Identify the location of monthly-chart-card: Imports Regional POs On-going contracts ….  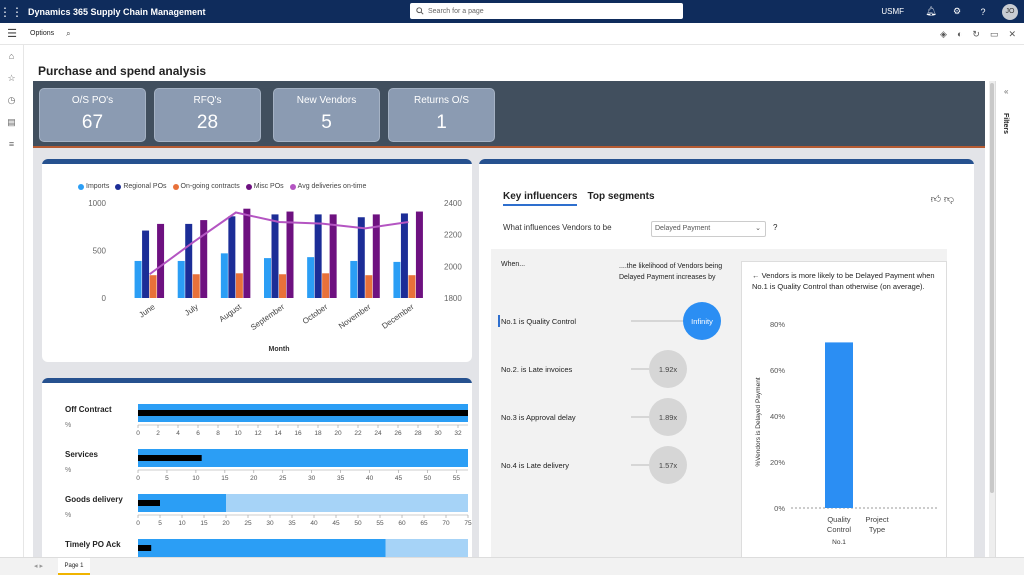
(257, 260).